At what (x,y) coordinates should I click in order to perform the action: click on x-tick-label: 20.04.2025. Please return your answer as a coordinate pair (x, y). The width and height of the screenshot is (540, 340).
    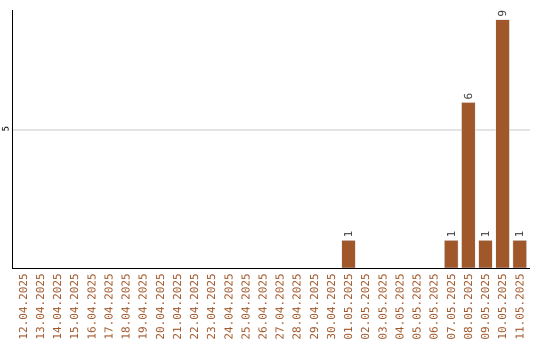
    Looking at the image, I should click on (160, 306).